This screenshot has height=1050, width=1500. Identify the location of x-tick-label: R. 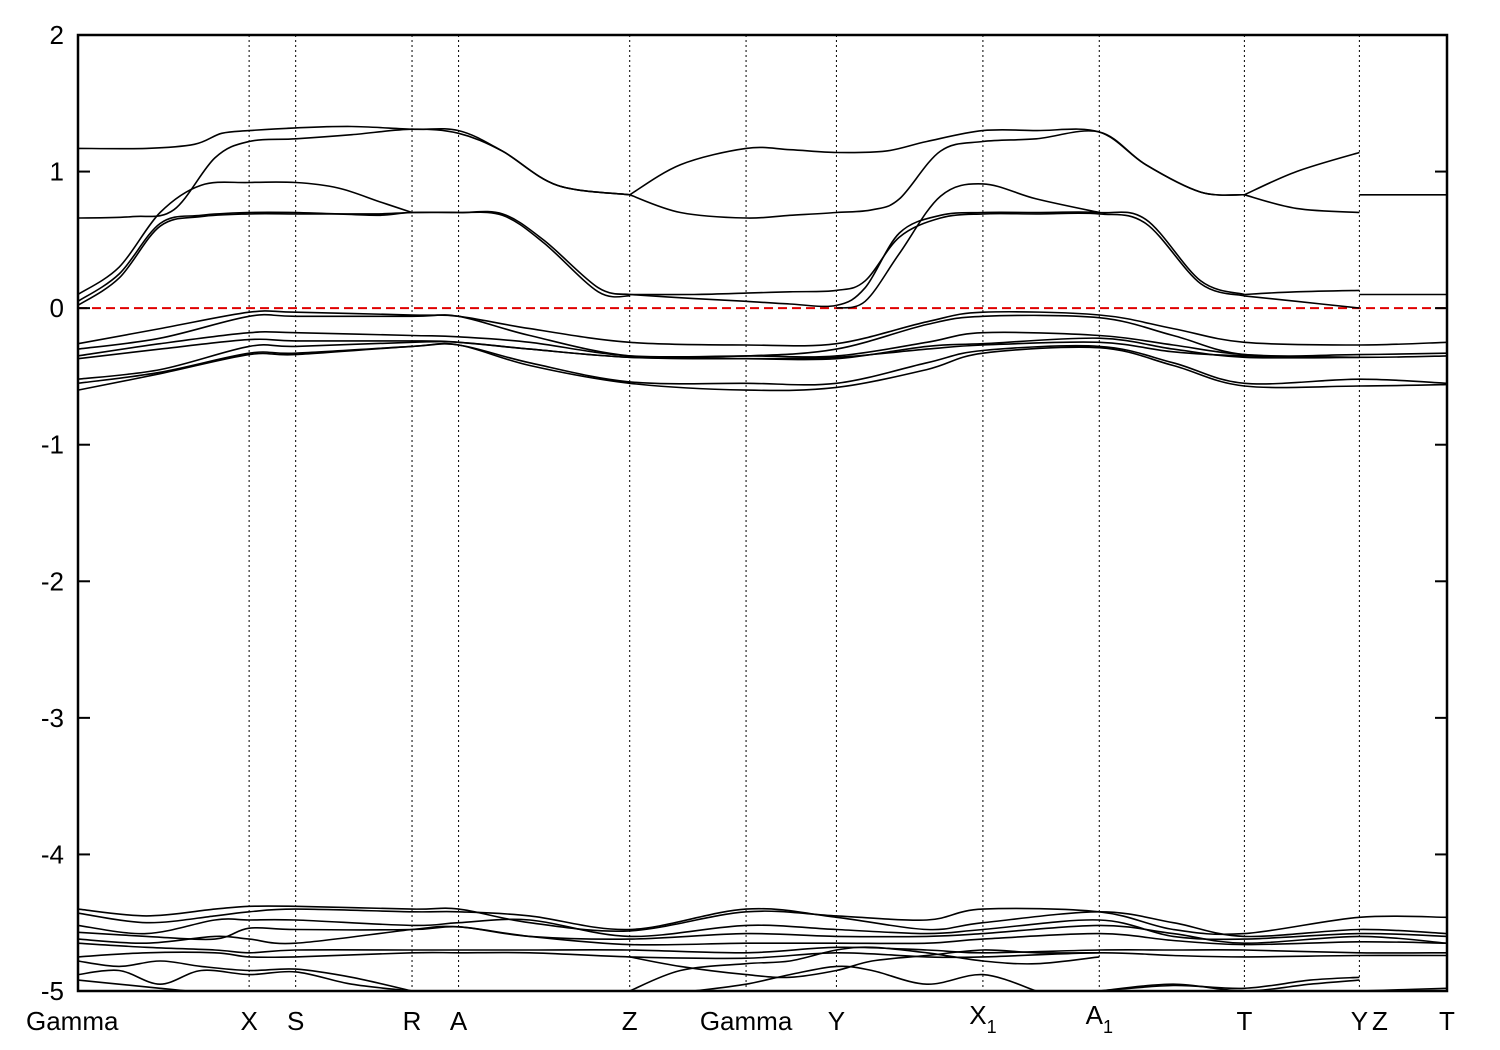
(412, 1021).